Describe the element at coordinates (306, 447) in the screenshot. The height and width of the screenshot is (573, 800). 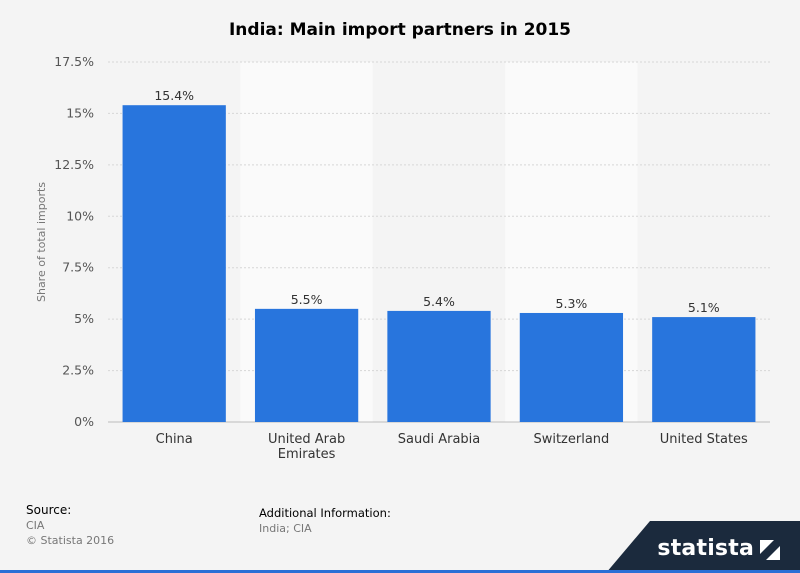
I see `x-tick-label: United Arab Emirates` at that location.